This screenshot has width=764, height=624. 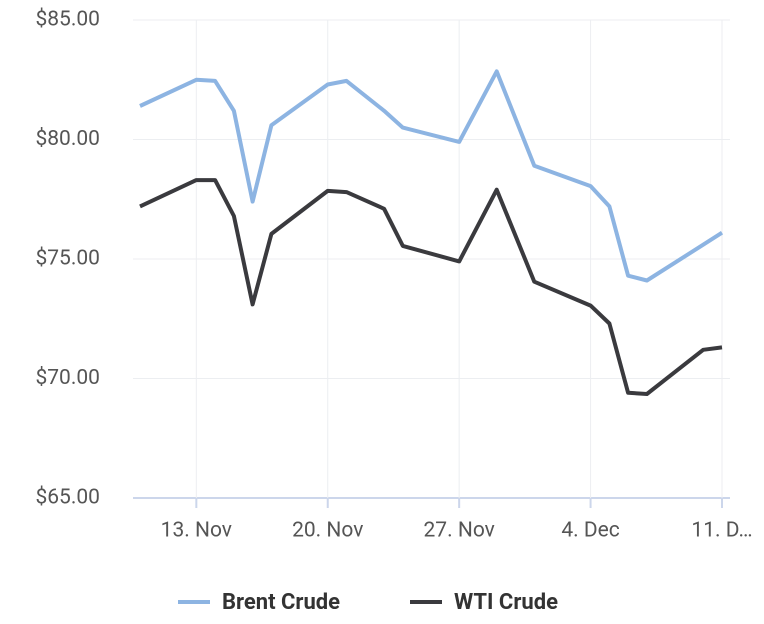 I want to click on x-tick-label: 20. Nov, so click(x=327, y=531).